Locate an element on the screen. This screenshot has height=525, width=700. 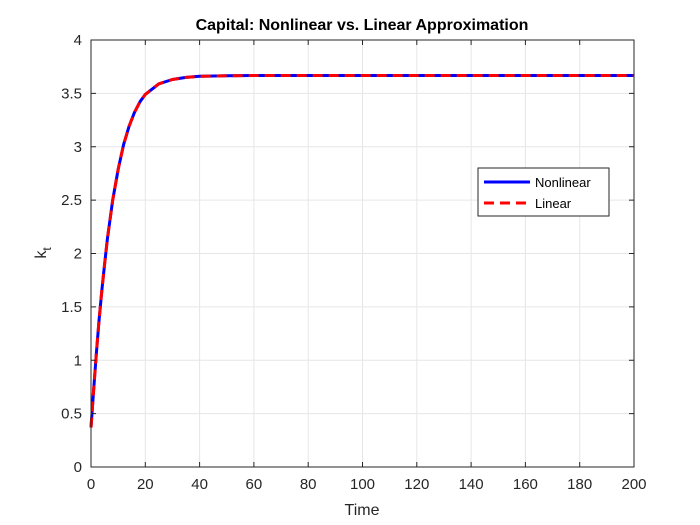
x-tick-label: 180 is located at coordinates (579, 484).